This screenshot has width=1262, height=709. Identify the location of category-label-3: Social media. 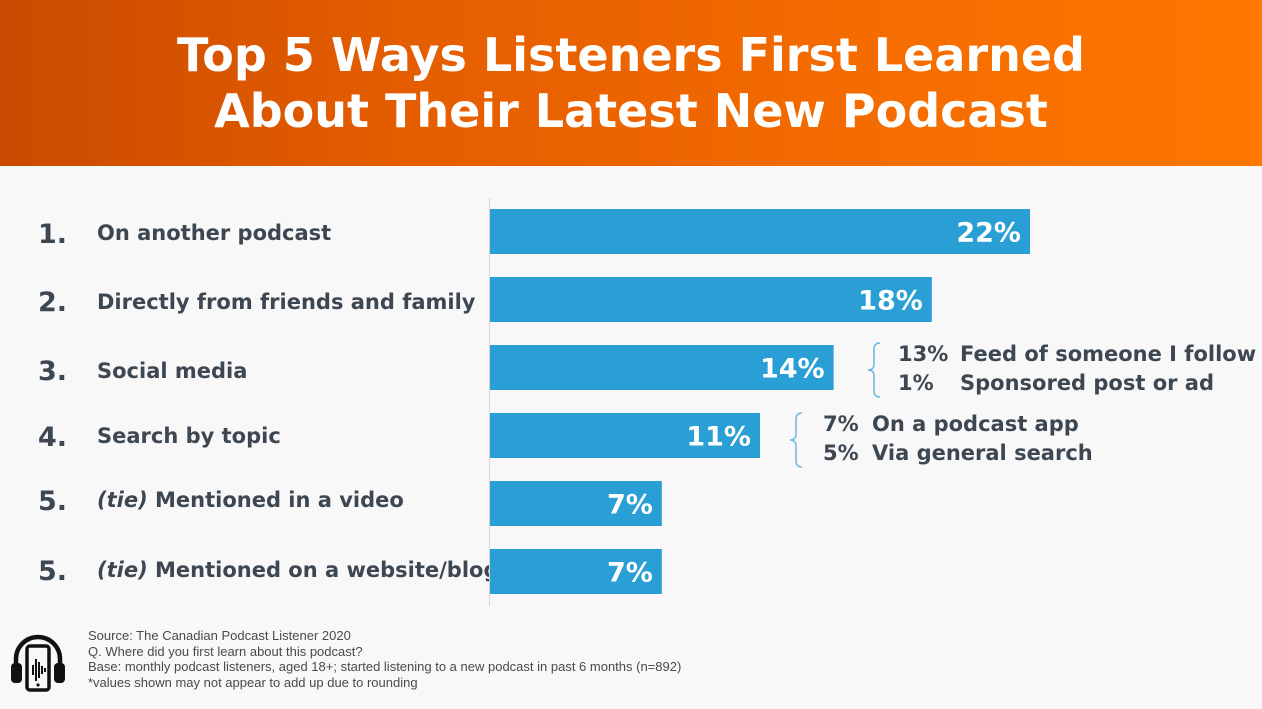
(172, 371).